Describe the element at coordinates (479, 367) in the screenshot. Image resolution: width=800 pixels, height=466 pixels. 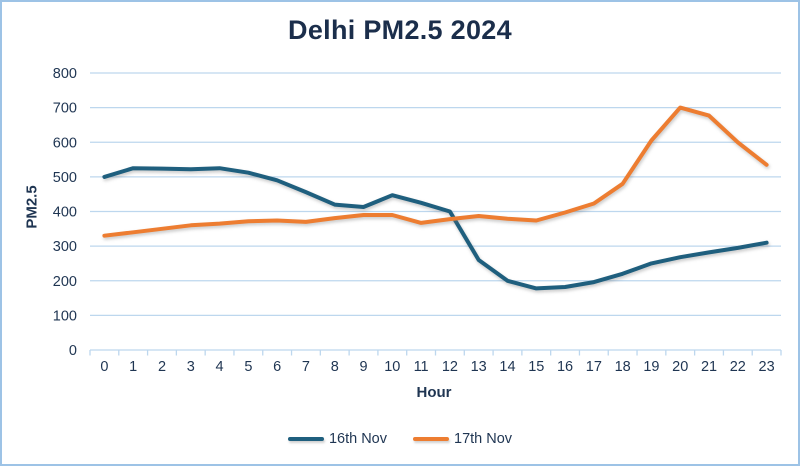
I see `x-tick-label: 13` at that location.